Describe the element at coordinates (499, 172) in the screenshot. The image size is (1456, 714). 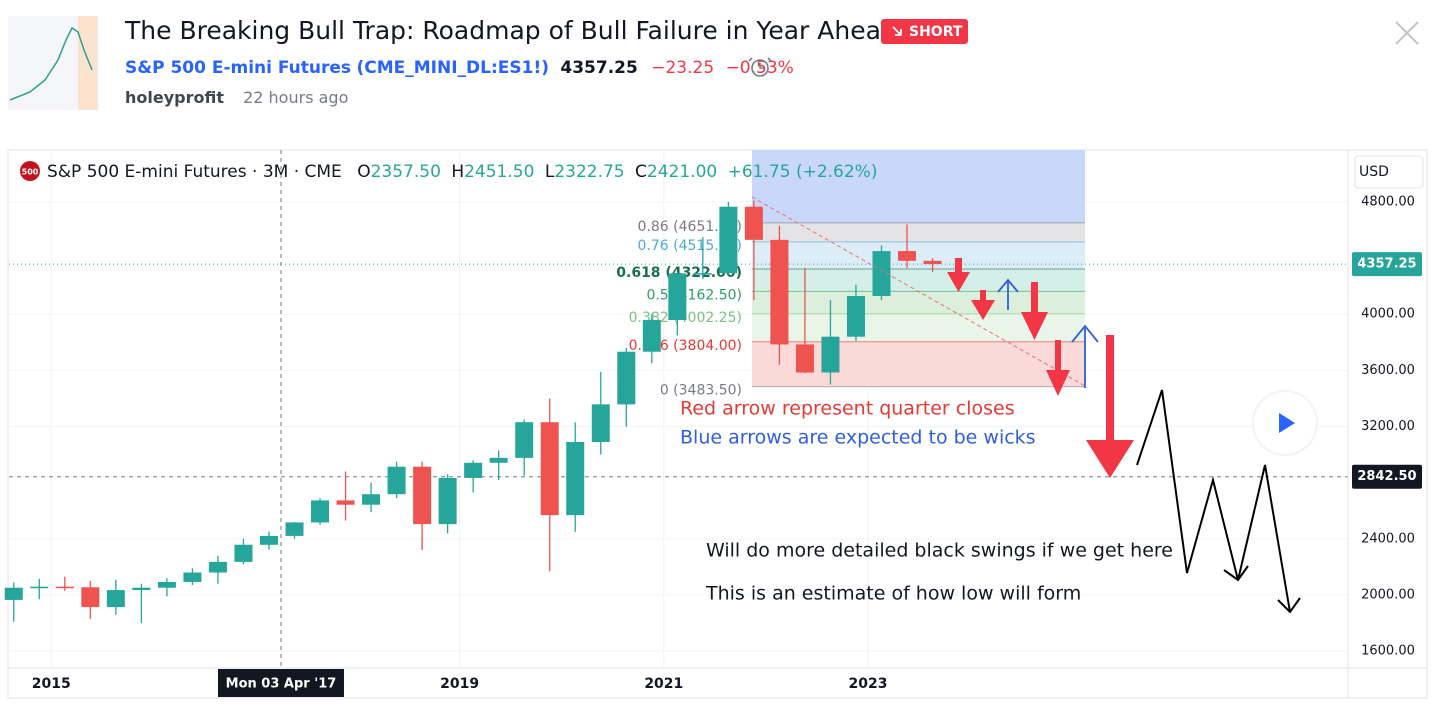
I see `ohlc-value: 2451.50` at that location.